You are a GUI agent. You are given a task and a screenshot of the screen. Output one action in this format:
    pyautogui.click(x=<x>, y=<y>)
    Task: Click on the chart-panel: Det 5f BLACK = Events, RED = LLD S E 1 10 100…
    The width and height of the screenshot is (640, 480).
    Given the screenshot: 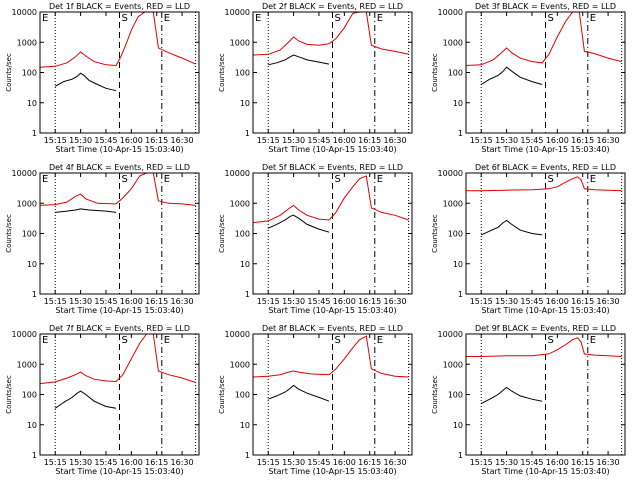 What is the action you would take?
    pyautogui.click(x=315, y=239)
    